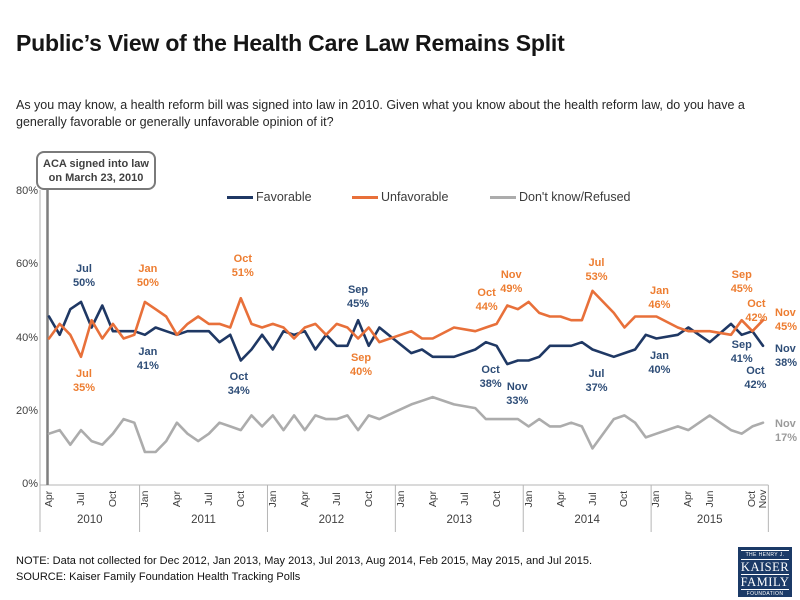 This screenshot has width=800, height=600. I want to click on legend-label-favorable: Favorable, so click(284, 197).